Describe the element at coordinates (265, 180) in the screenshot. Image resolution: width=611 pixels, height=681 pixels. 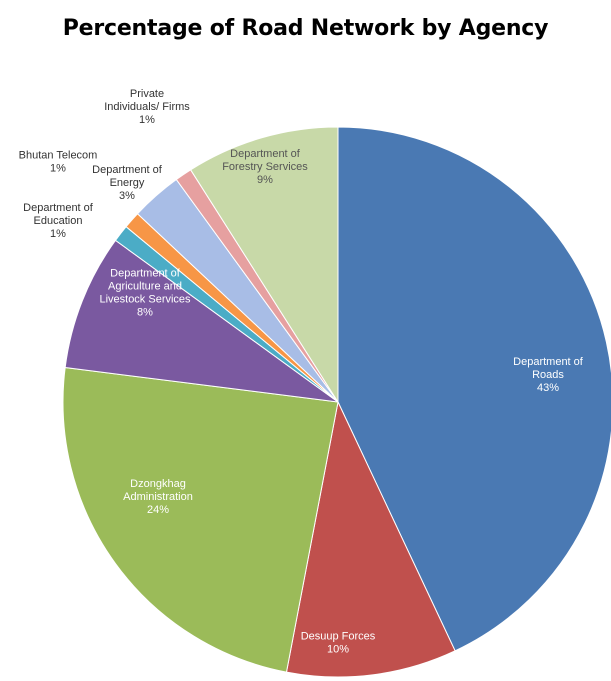
I see `slice-value-label: 9%` at that location.